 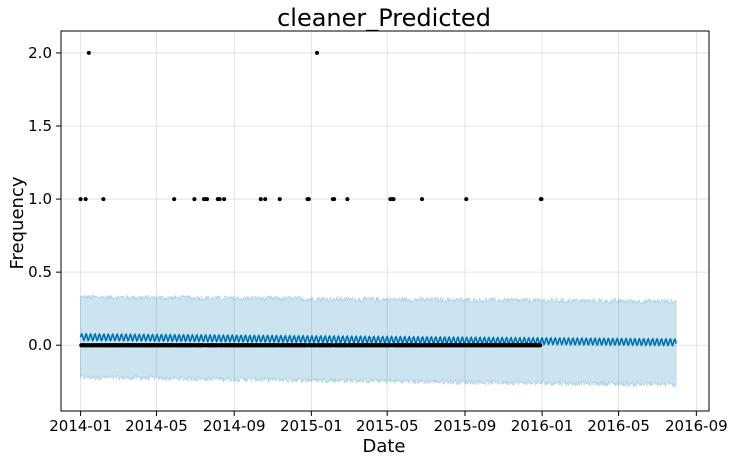 I want to click on x-tick-label: 2015-05, so click(x=387, y=426).